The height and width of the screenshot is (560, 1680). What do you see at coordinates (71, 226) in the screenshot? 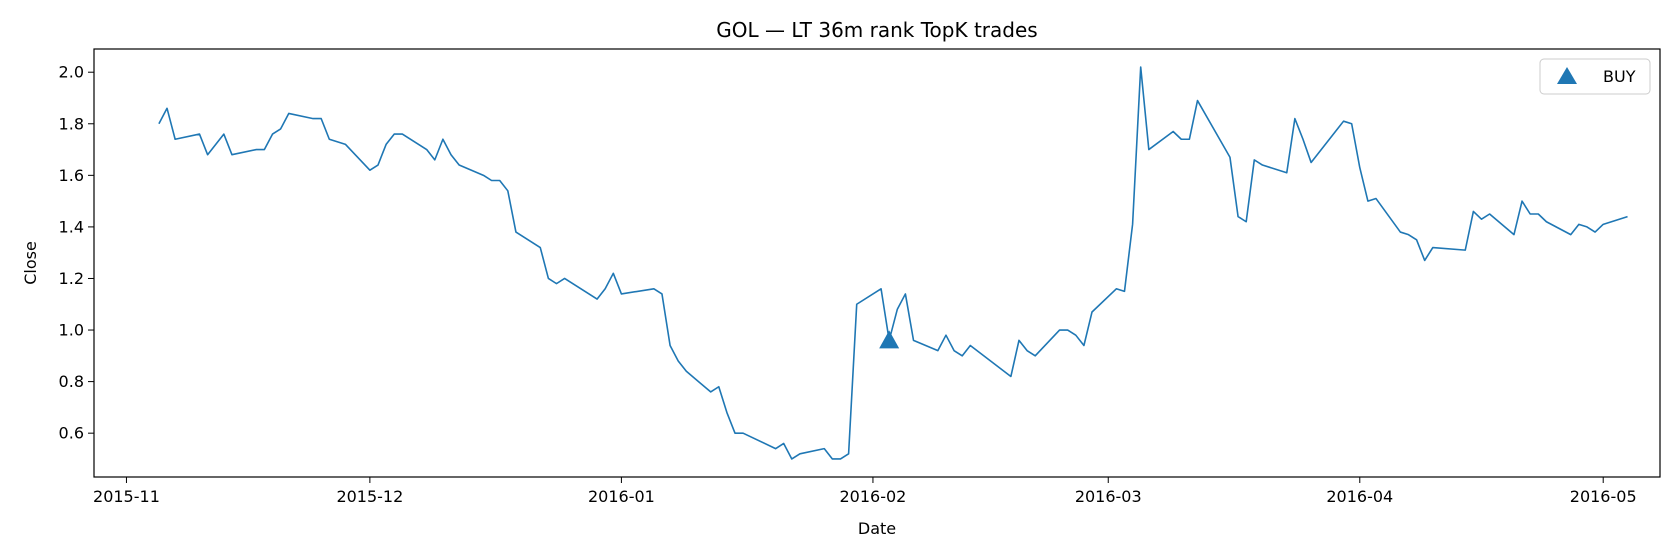
I see `y-tick-label: 1.4` at bounding box center [71, 226].